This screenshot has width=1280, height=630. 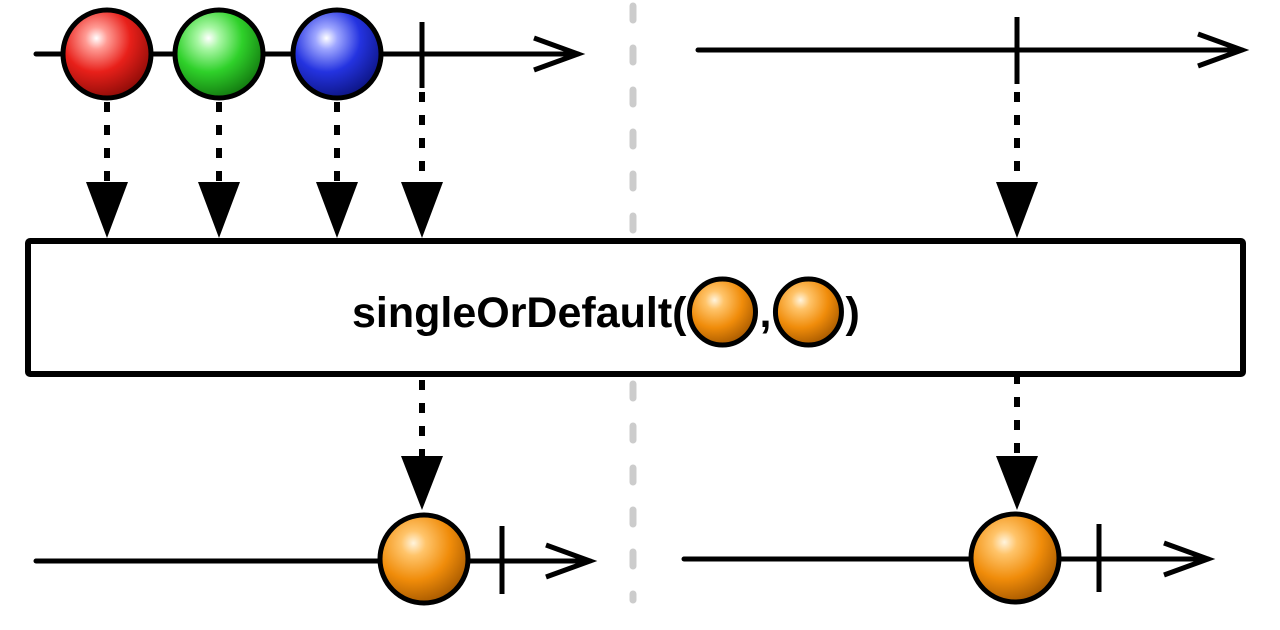 What do you see at coordinates (852, 313) in the screenshot?
I see `operator-close: )` at bounding box center [852, 313].